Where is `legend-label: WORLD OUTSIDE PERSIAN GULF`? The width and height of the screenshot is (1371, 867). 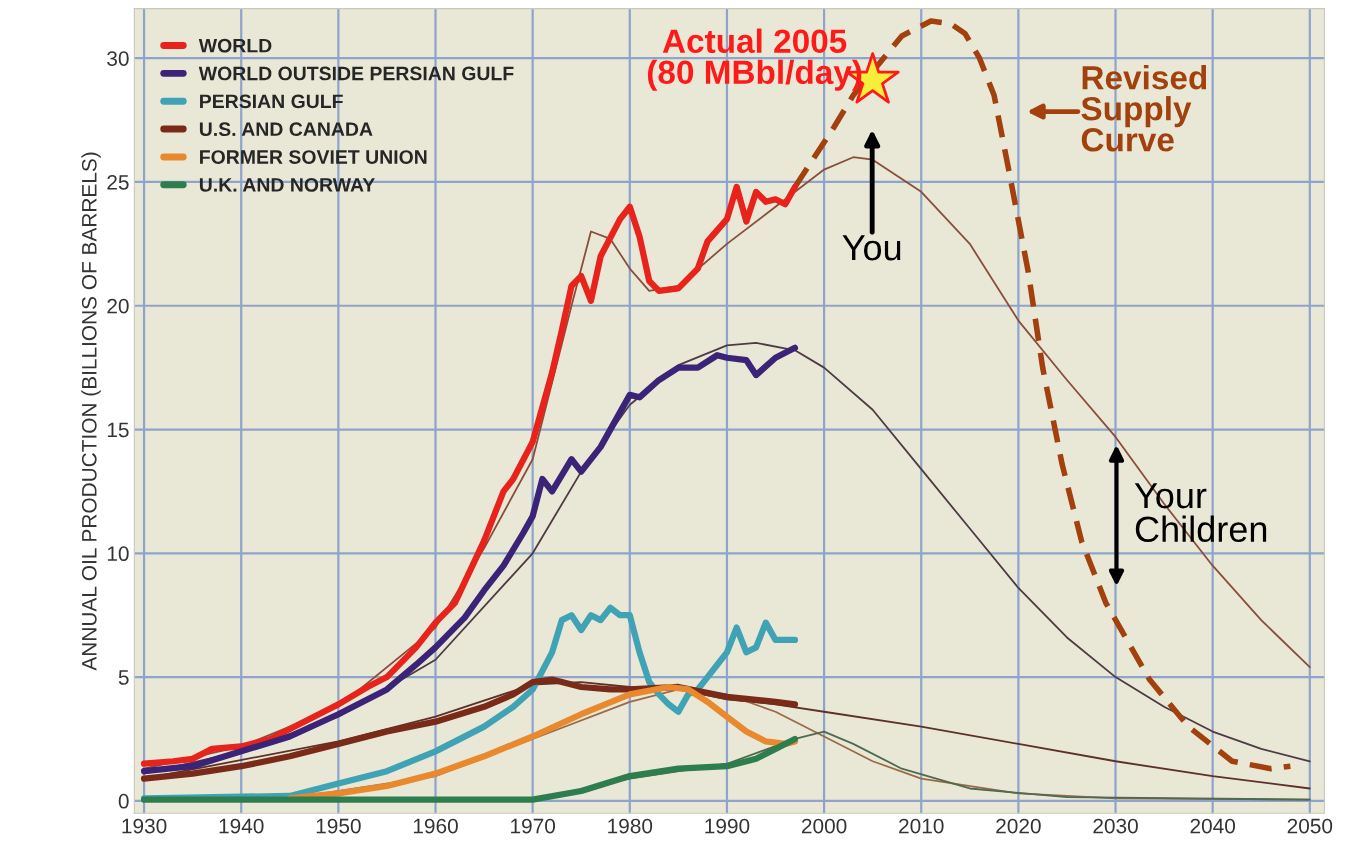
legend-label: WORLD OUTSIDE PERSIAN GULF is located at coordinates (356, 73).